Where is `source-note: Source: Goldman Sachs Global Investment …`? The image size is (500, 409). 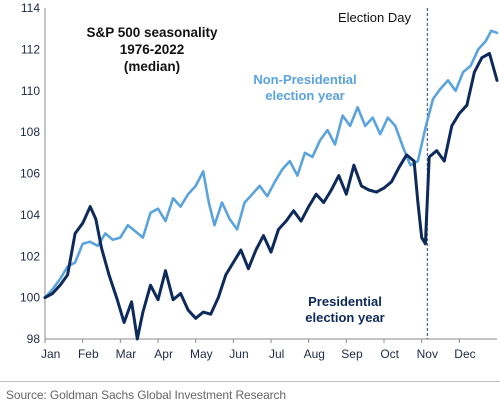
source-note: Source: Goldman Sachs Global Investment … is located at coordinates (146, 395).